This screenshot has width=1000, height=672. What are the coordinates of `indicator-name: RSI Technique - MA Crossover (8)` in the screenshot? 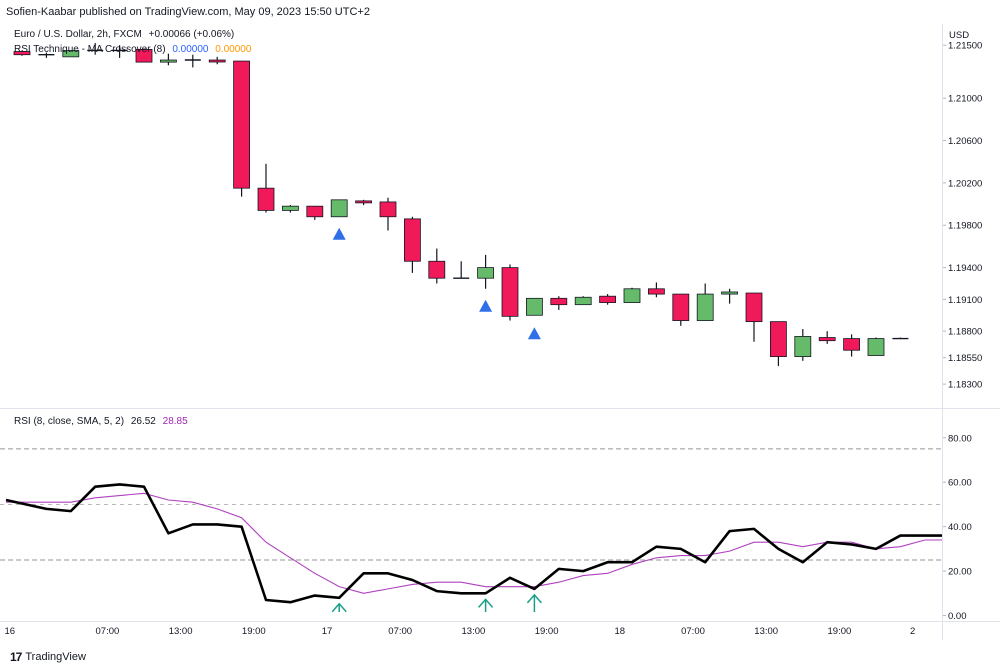 It's located at (90, 49).